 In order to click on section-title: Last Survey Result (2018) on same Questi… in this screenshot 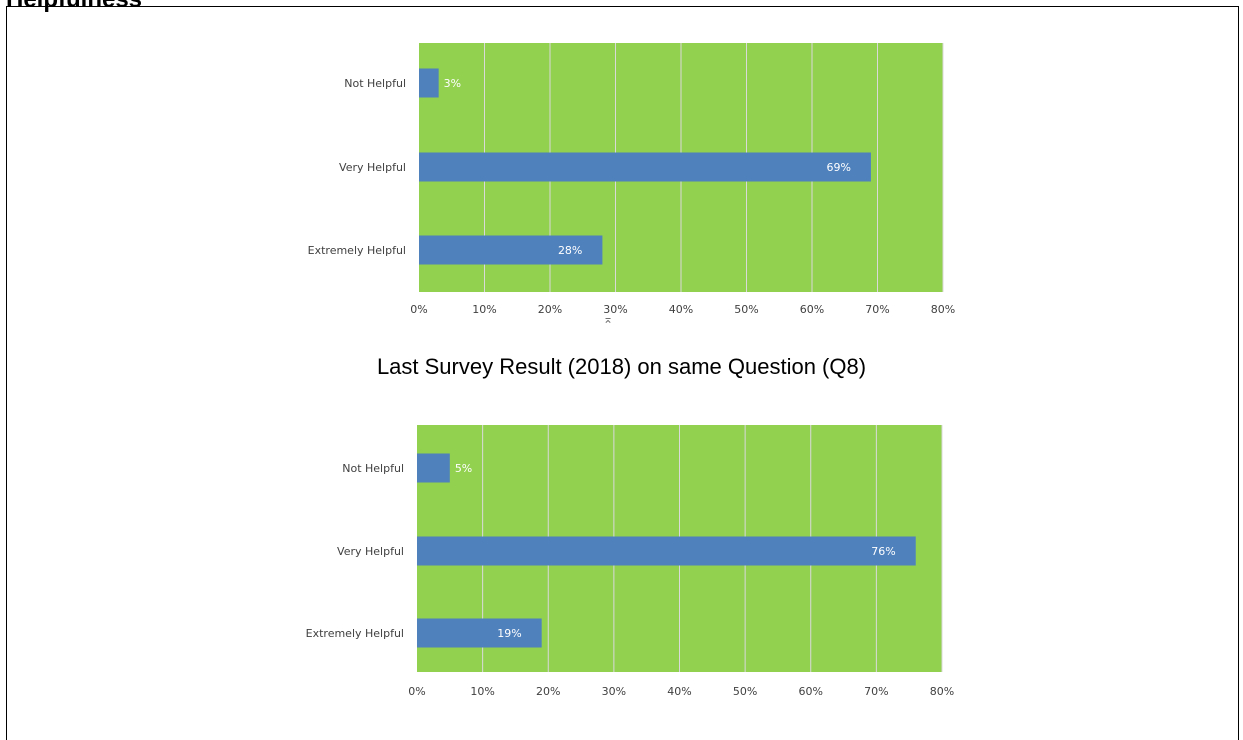, I will do `click(621, 366)`.